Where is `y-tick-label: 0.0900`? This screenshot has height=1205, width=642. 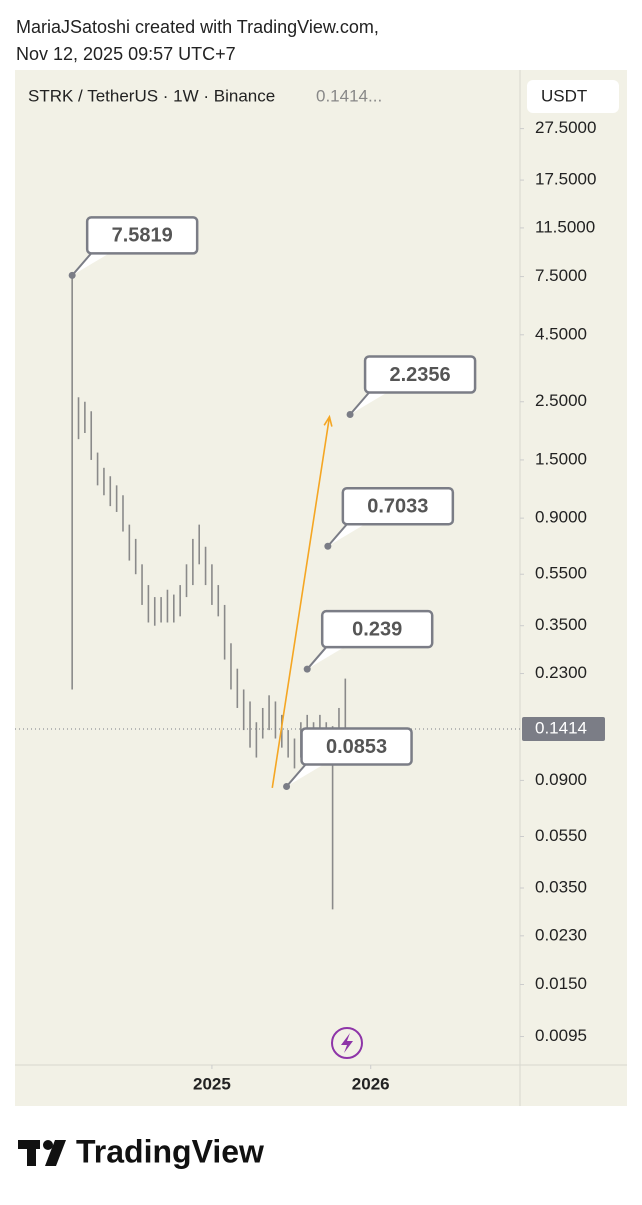
y-tick-label: 0.0900 is located at coordinates (561, 779).